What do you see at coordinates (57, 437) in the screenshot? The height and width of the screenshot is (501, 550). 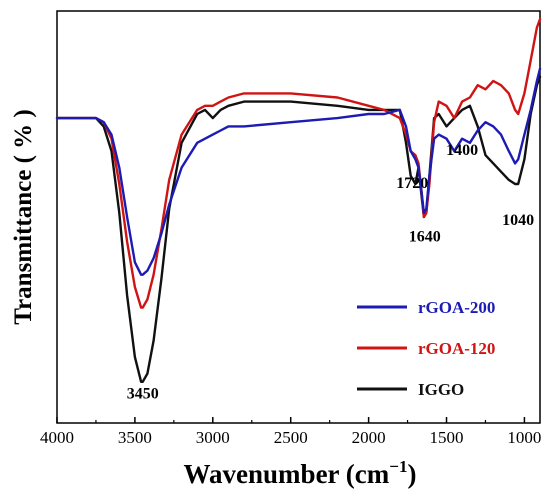 I see `x-tick-label: 4000` at bounding box center [57, 437].